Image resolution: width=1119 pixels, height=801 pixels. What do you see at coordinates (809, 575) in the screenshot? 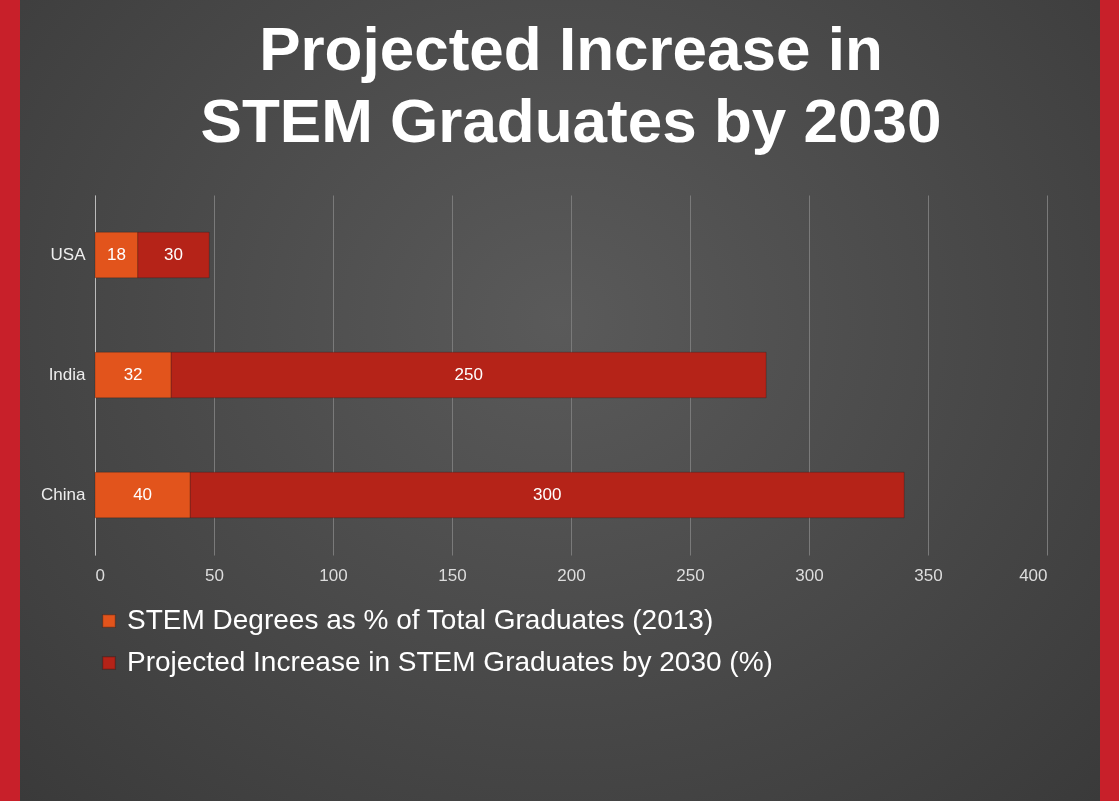
I see `x-tick-label: 300` at bounding box center [809, 575].